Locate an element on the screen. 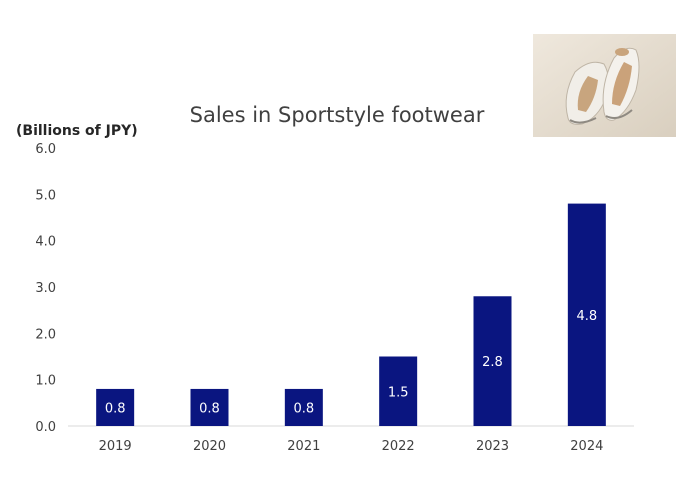 The height and width of the screenshot is (483, 700). y-tick-label: 1.0 is located at coordinates (45, 381).